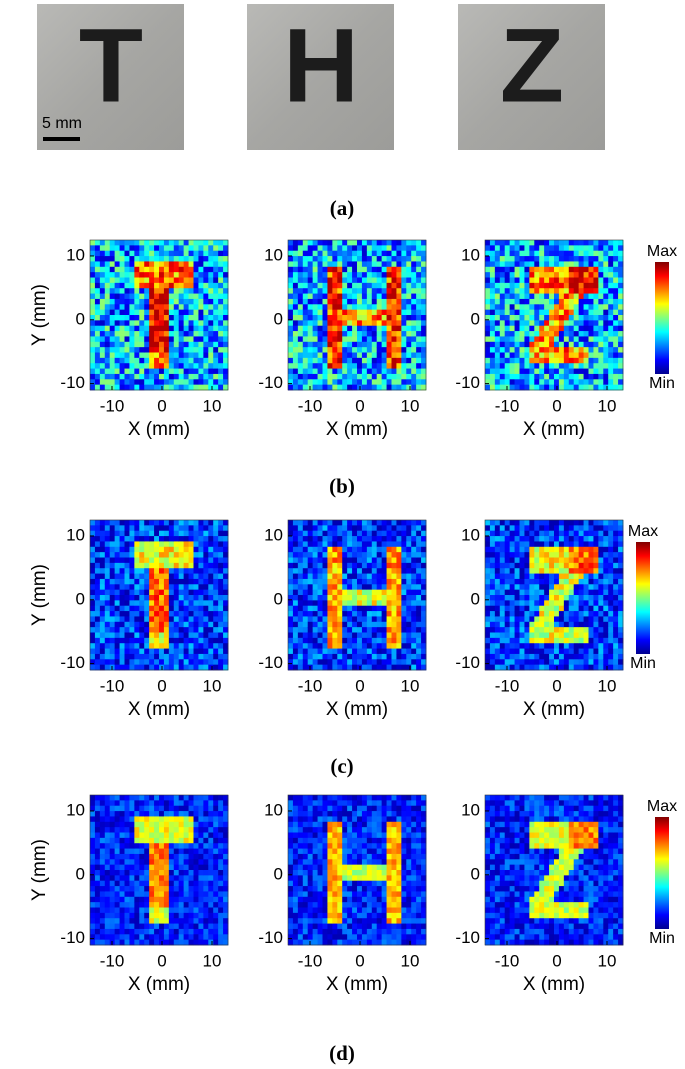  What do you see at coordinates (507, 685) in the screenshot?
I see `x-tick-label: -10` at bounding box center [507, 685].